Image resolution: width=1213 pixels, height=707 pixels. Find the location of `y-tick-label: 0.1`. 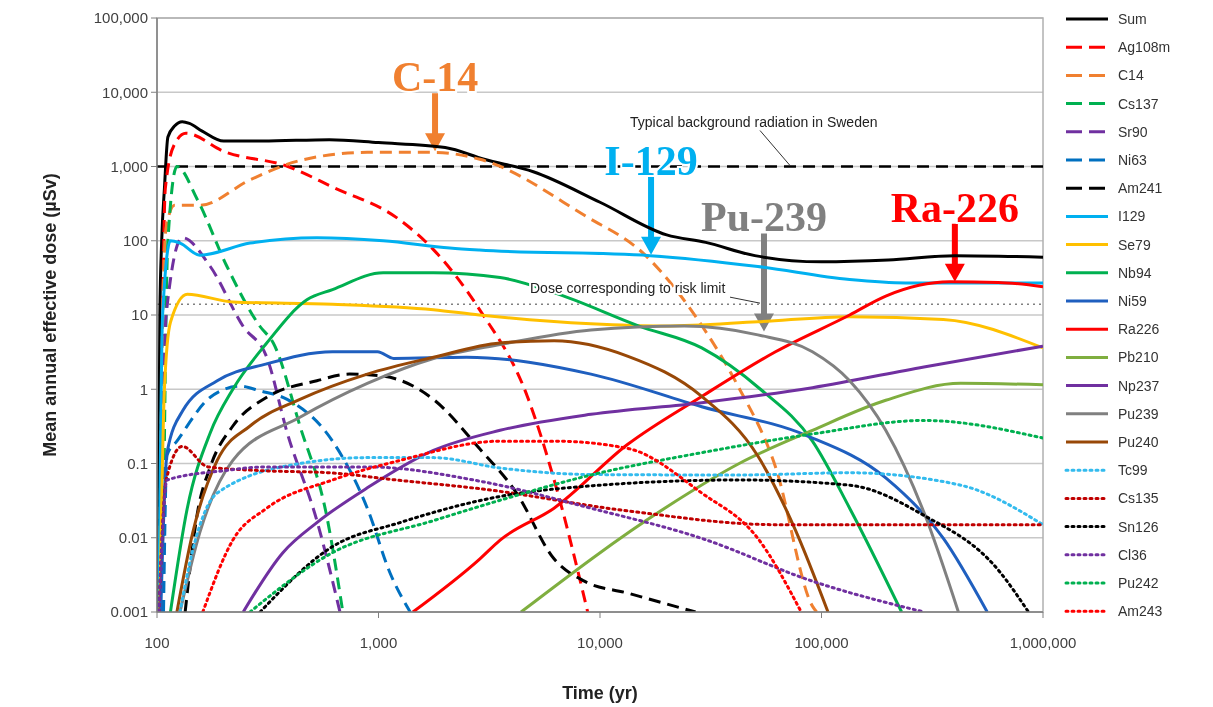

y-tick-label: 0.1 is located at coordinates (137, 463).